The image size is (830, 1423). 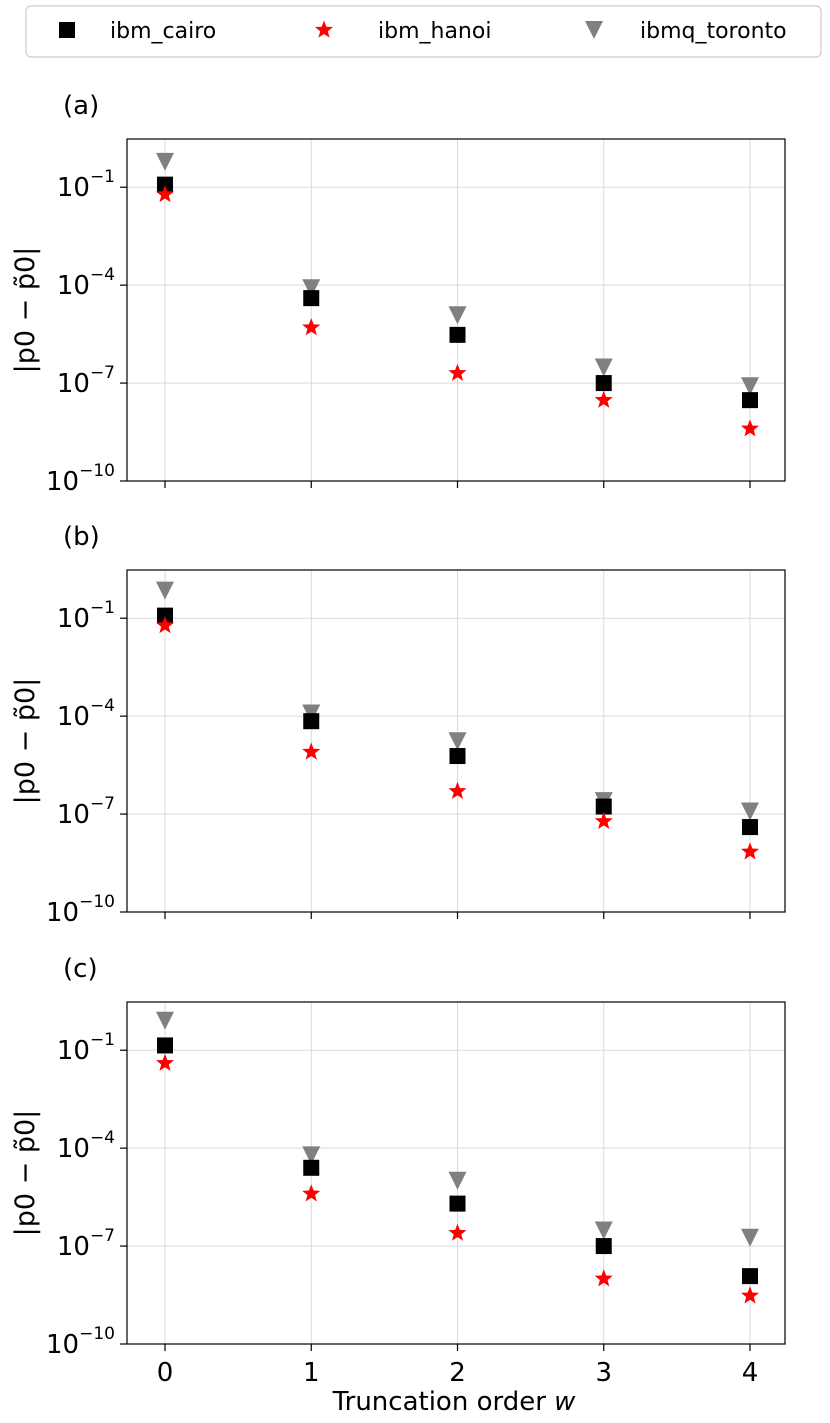 I want to click on legend-label: ibmq_toronto, so click(x=713, y=31).